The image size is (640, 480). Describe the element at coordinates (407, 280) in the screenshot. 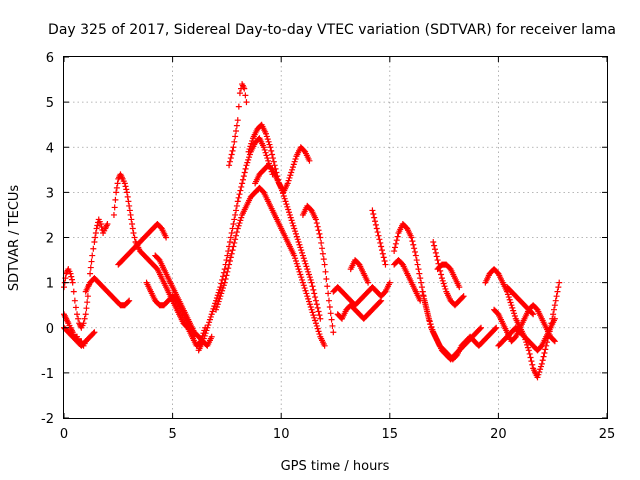

I see `series-track-u` at that location.